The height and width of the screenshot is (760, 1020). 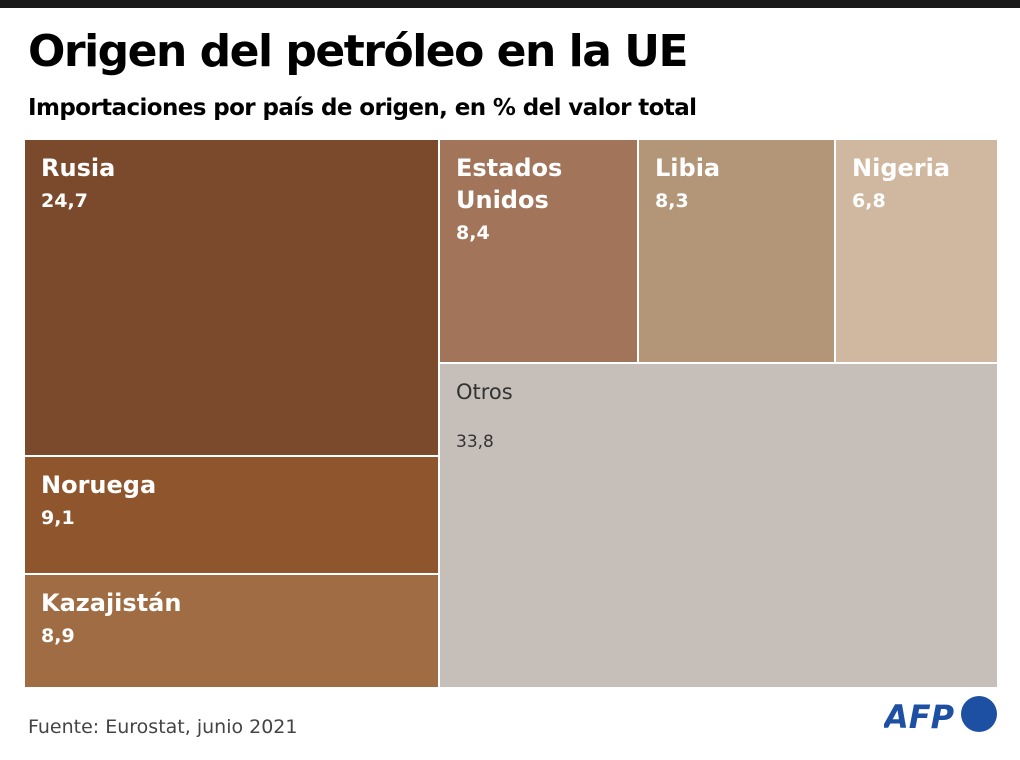 I want to click on afp-logo: AFP, so click(x=940, y=716).